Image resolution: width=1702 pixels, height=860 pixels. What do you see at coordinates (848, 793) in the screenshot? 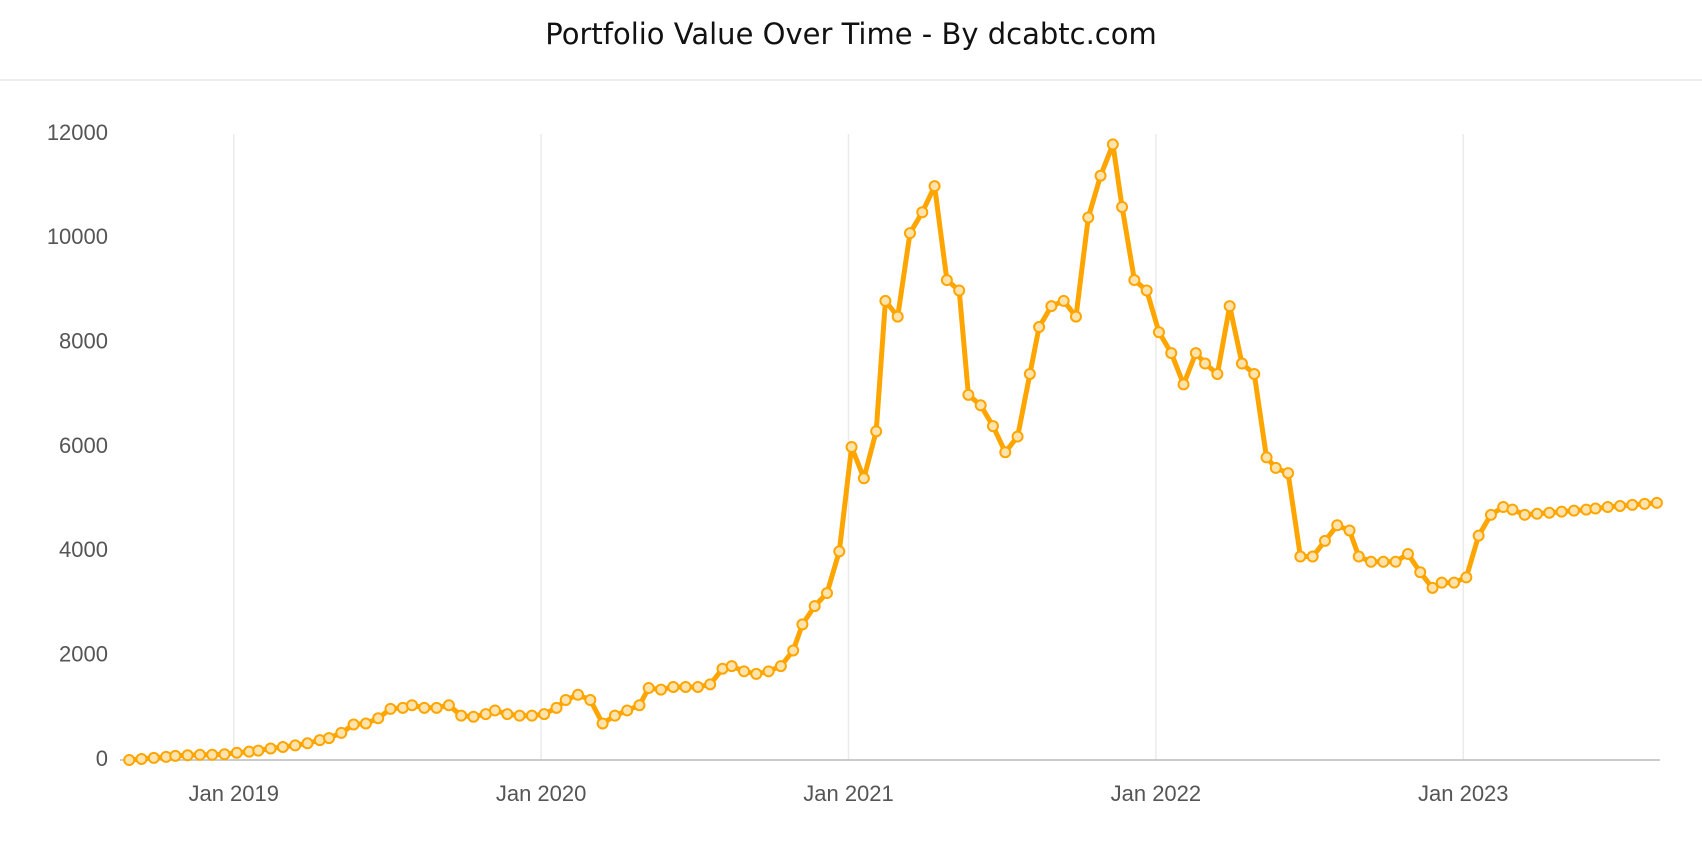
I see `x-tick-label: Jan 2021` at bounding box center [848, 793].